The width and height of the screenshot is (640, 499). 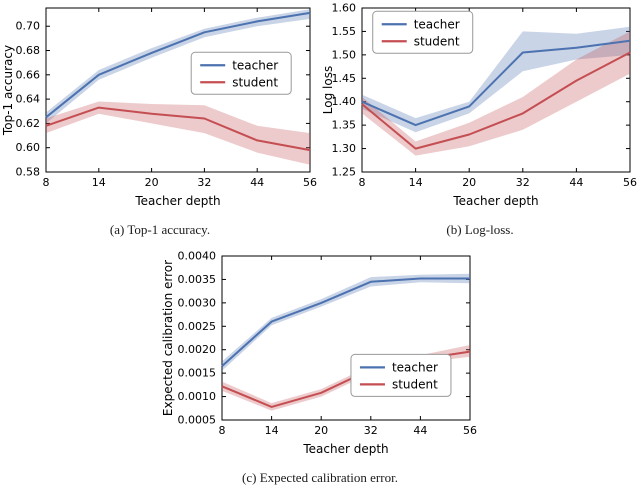 What do you see at coordinates (328, 90) in the screenshot?
I see `y-axis-label: Log loss` at bounding box center [328, 90].